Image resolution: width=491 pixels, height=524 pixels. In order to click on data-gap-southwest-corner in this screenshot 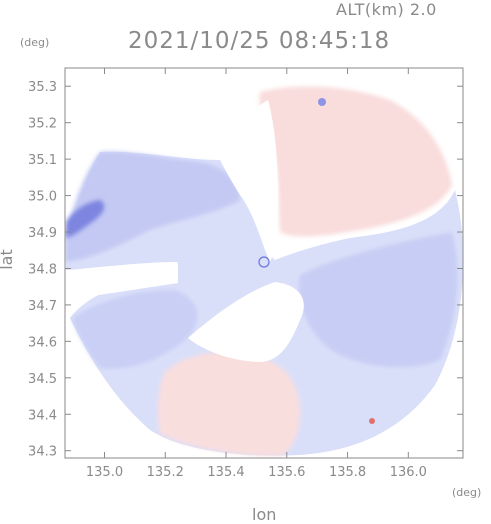, I will do `click(113, 399)`.